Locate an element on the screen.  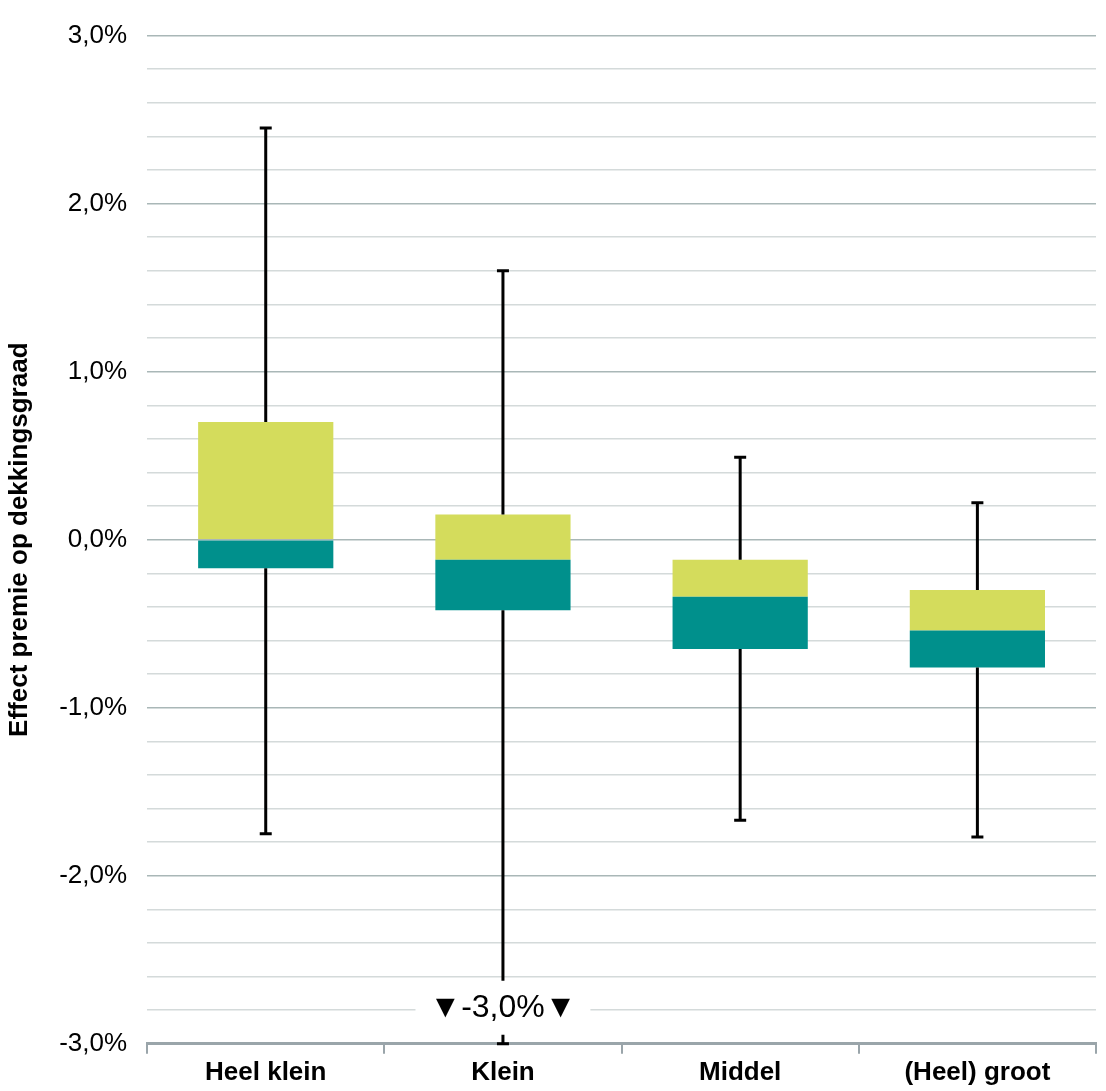
y-tick-label: -2,0% is located at coordinates (93, 873).